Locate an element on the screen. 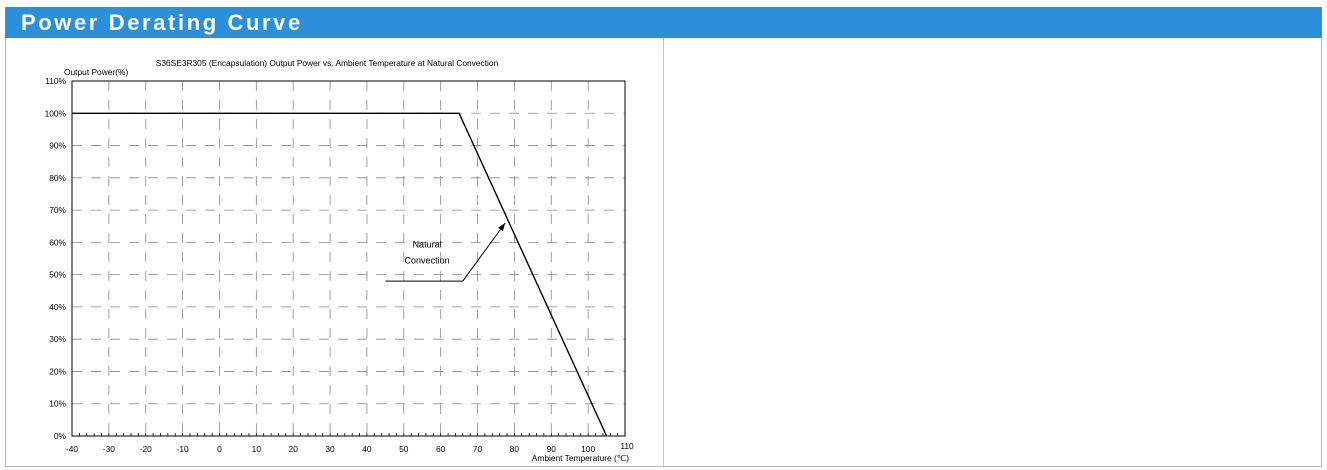 This screenshot has height=470, width=1327. panel-divider is located at coordinates (663, 252).